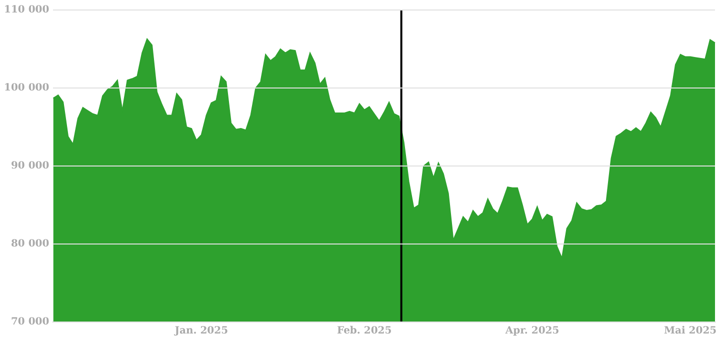 This screenshot has width=718, height=340. Describe the element at coordinates (27, 88) in the screenshot. I see `y-tick-label: 100 000` at that location.